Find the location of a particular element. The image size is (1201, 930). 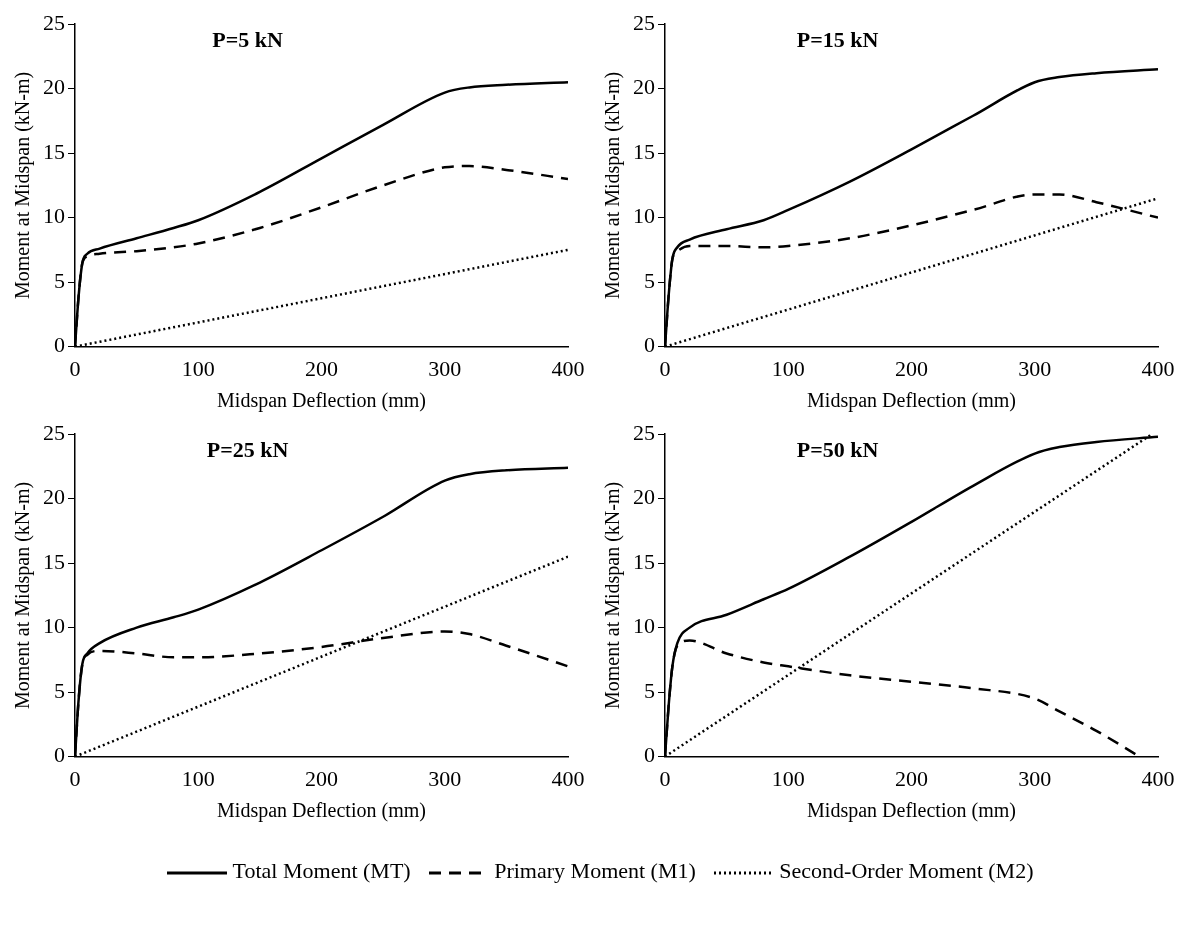

chart-title: P=5 kN is located at coordinates (247, 39).